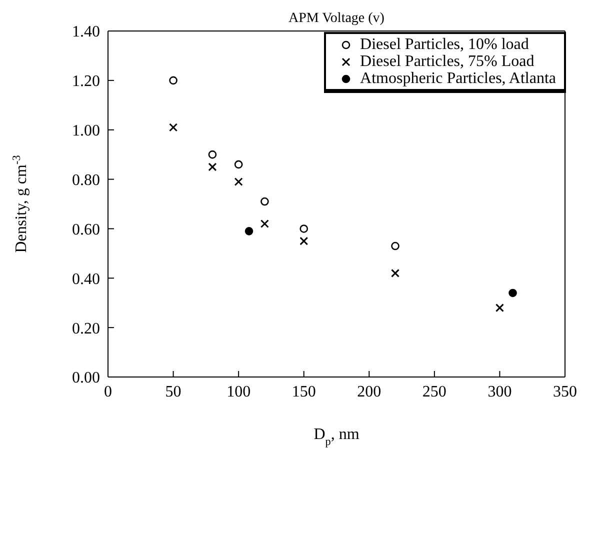 Image resolution: width=596 pixels, height=538 pixels. Describe the element at coordinates (447, 61) in the screenshot. I see `legend-label: Diesel Particles, 75% Load` at that location.